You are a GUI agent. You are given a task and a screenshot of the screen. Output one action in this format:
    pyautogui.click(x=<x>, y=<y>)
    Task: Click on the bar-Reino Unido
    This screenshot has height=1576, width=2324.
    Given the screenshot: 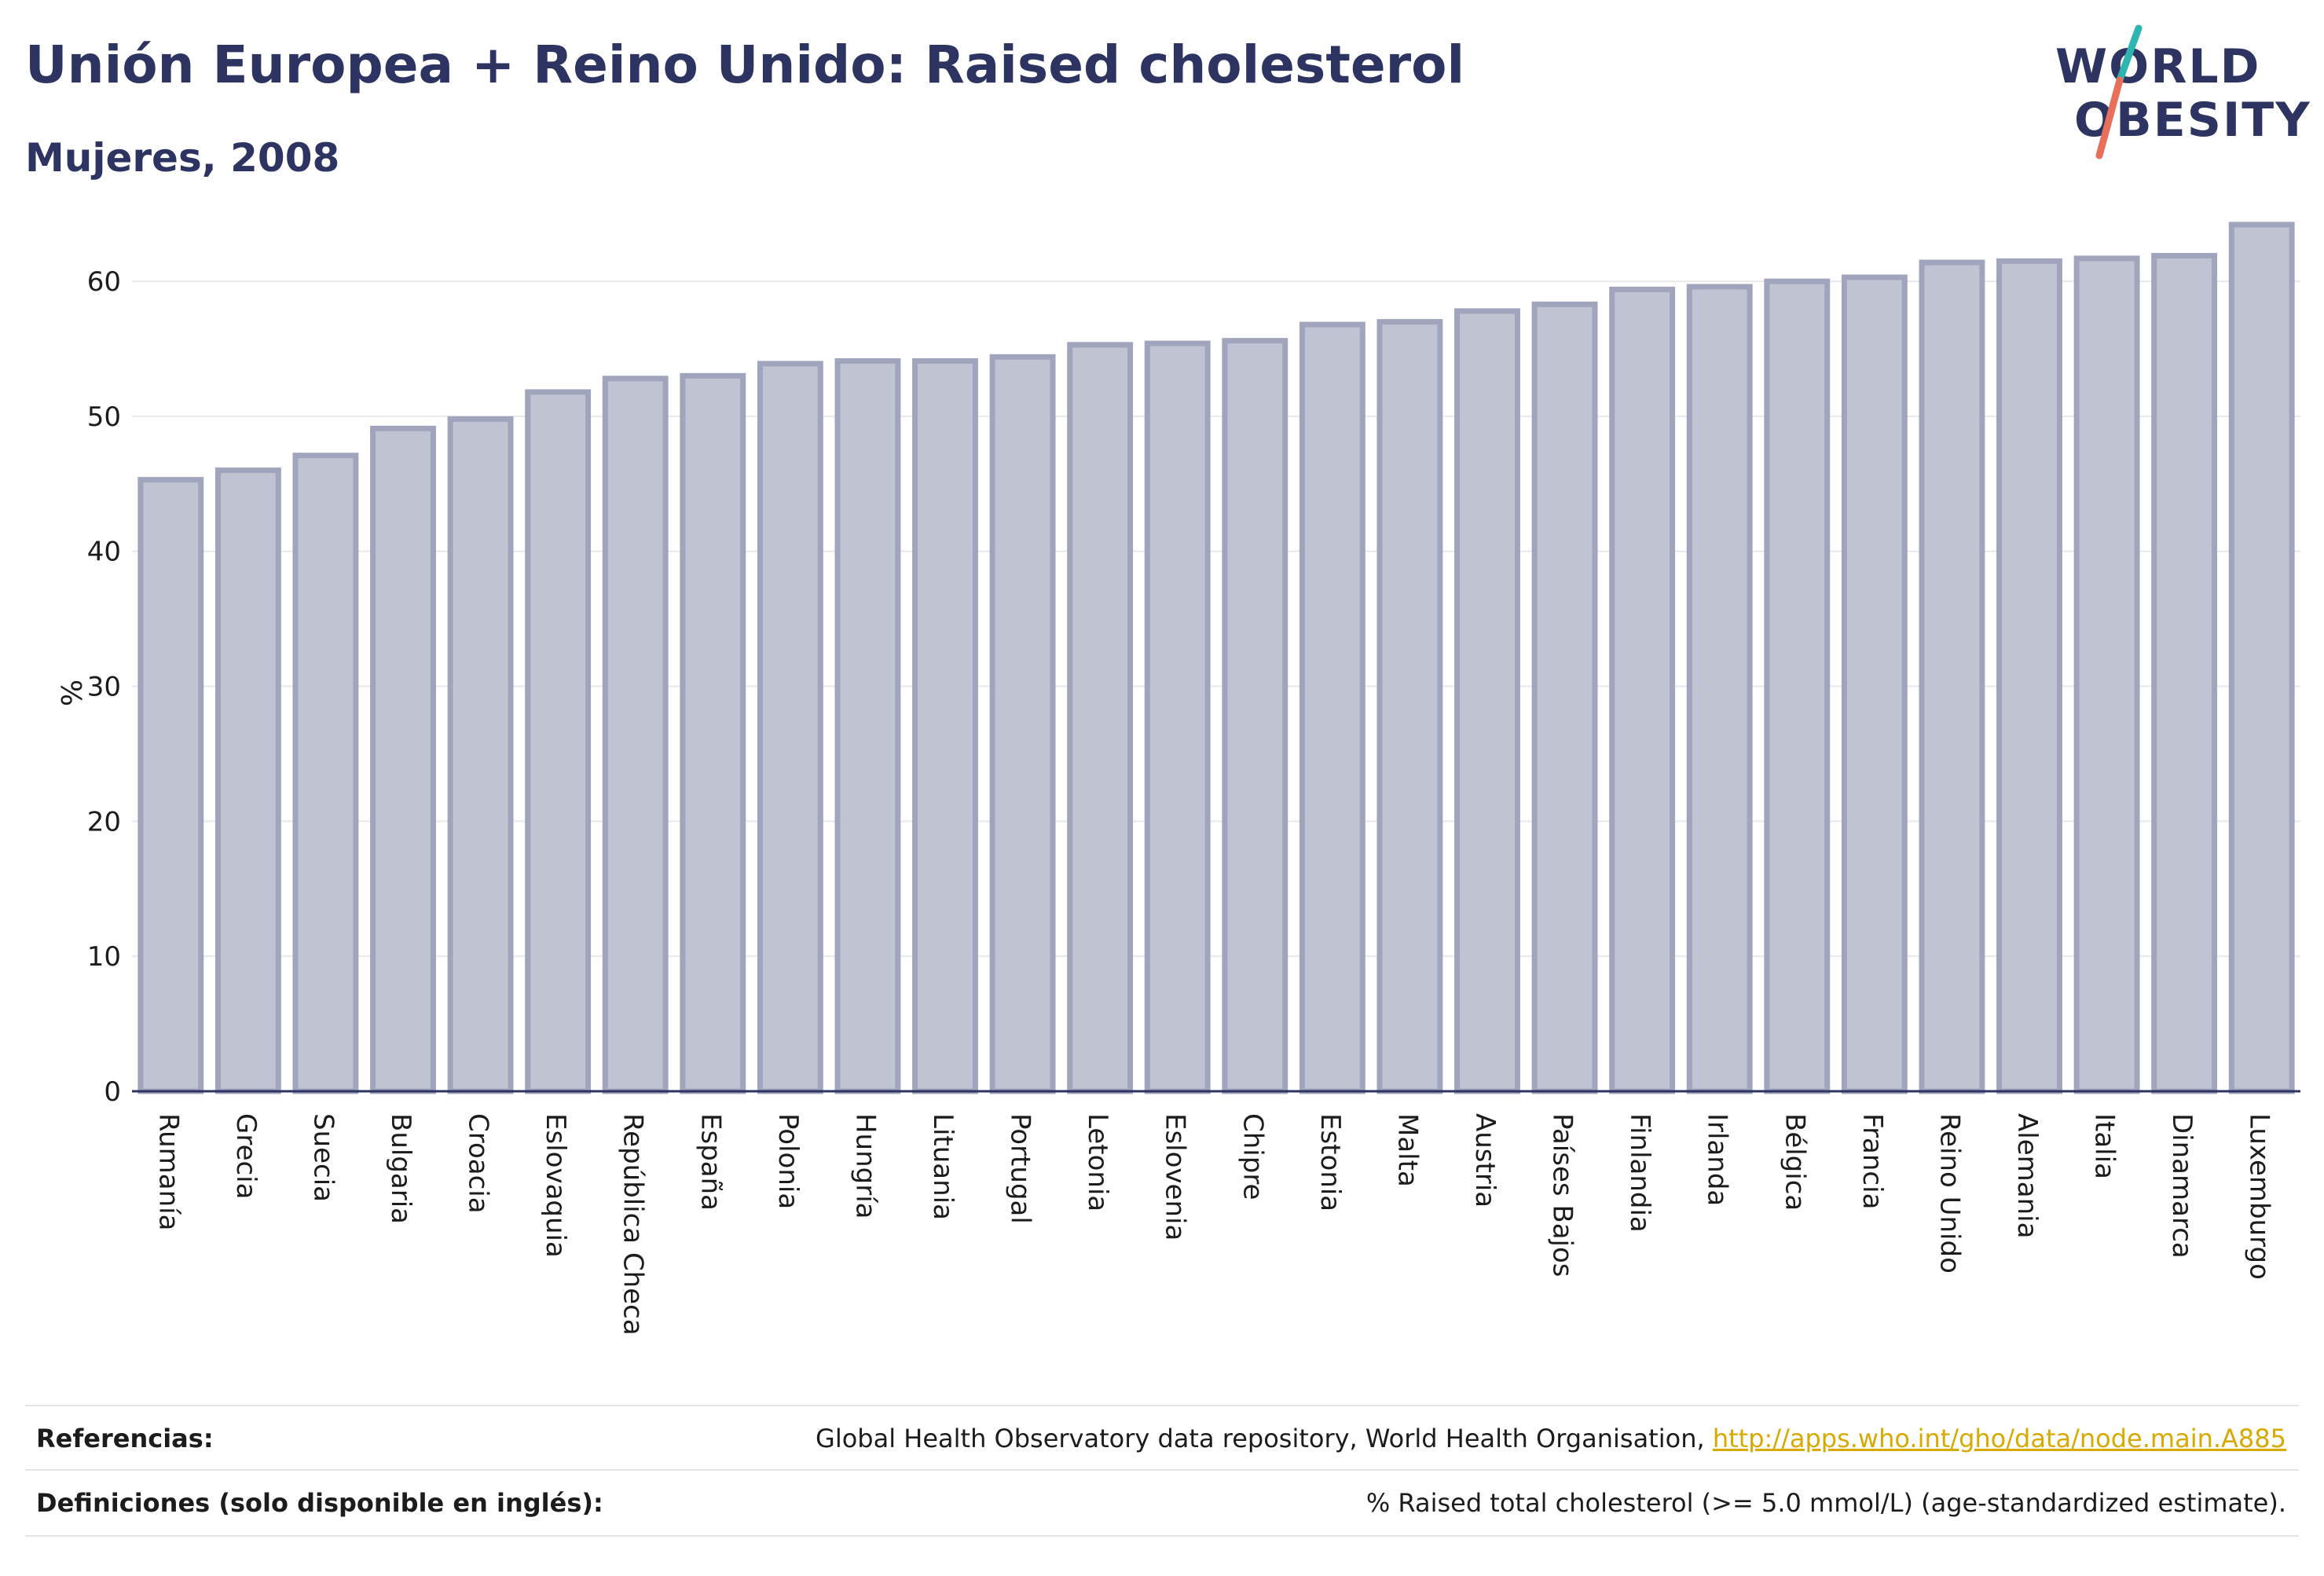 What is the action you would take?
    pyautogui.click(x=1952, y=676)
    